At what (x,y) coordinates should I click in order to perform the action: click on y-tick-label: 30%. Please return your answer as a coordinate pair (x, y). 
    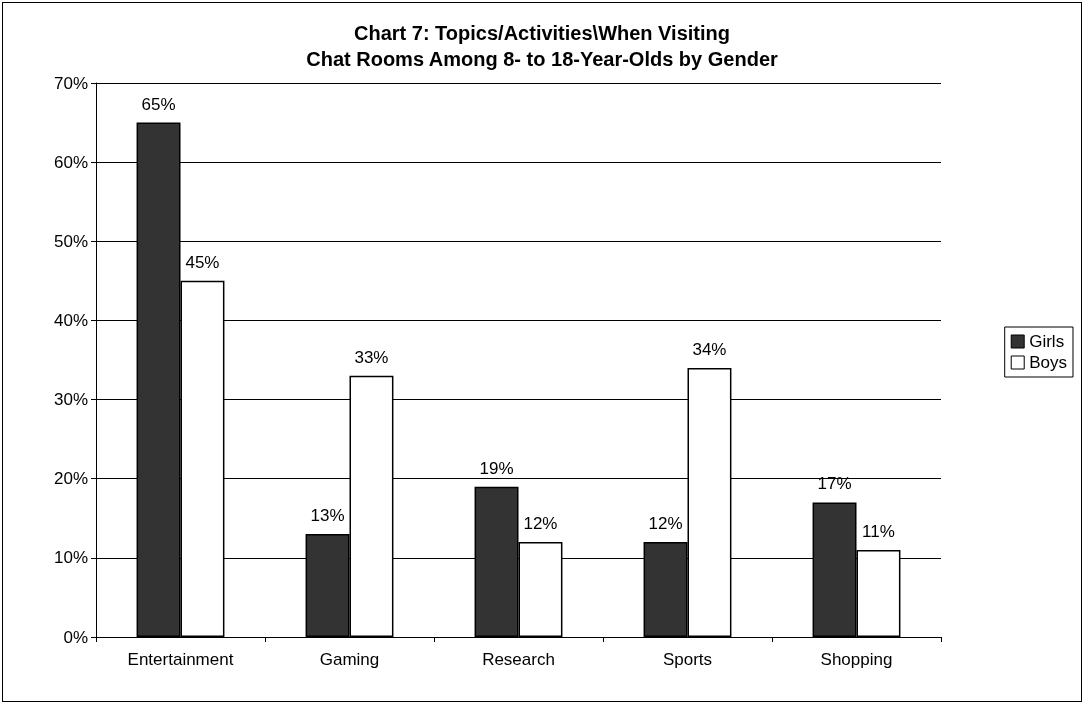
    Looking at the image, I should click on (70, 400).